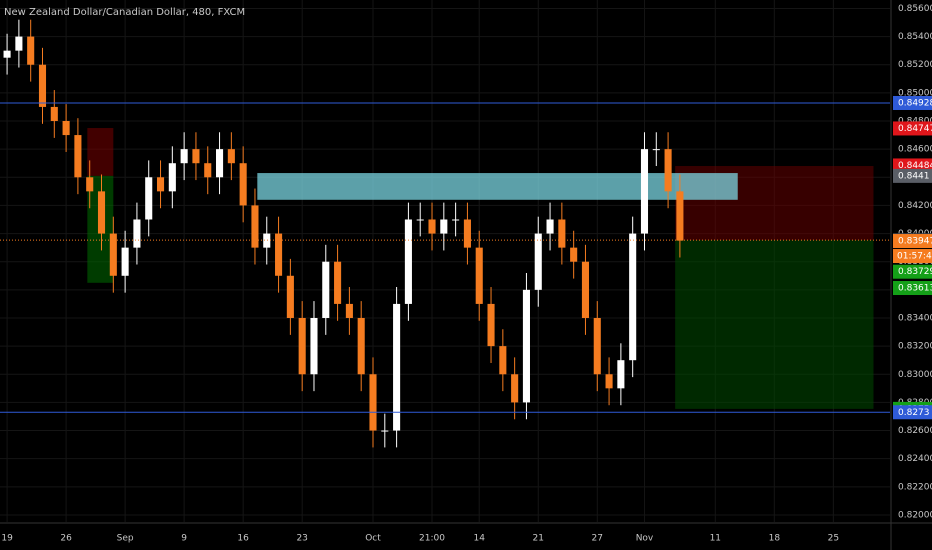  Describe the element at coordinates (915, 272) in the screenshot. I see `price-label: 0.83729` at that location.